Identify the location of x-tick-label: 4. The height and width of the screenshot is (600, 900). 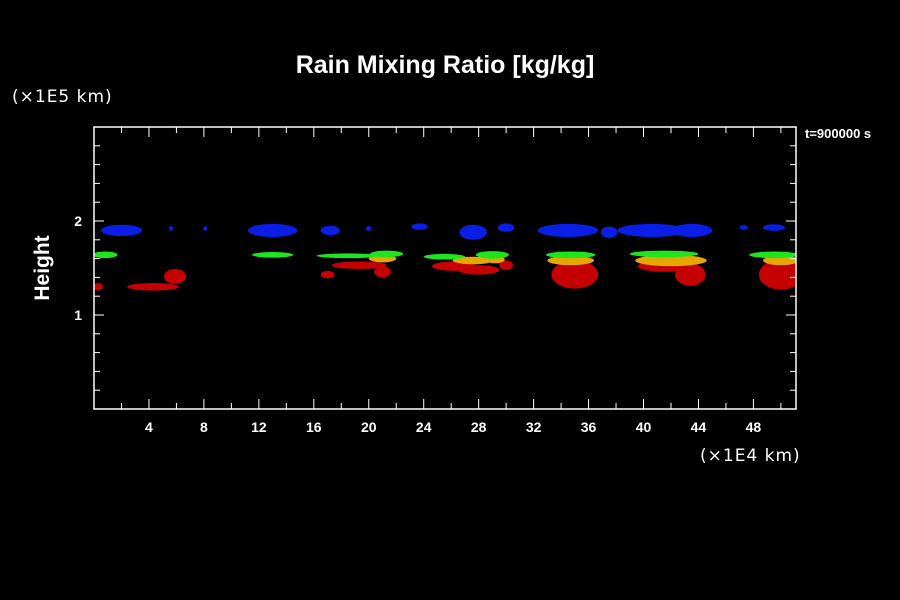
(149, 427).